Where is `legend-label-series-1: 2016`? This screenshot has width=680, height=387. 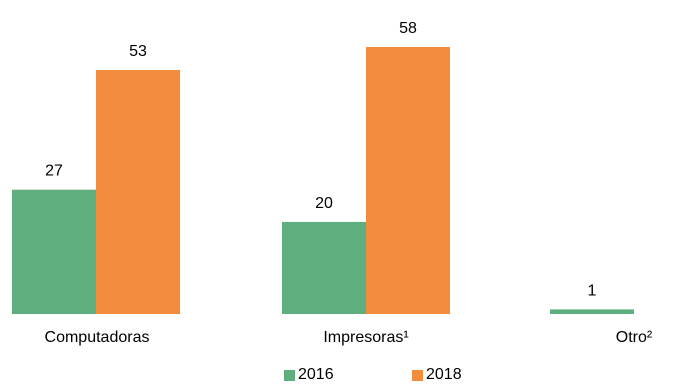
legend-label-series-1: 2016 is located at coordinates (316, 374).